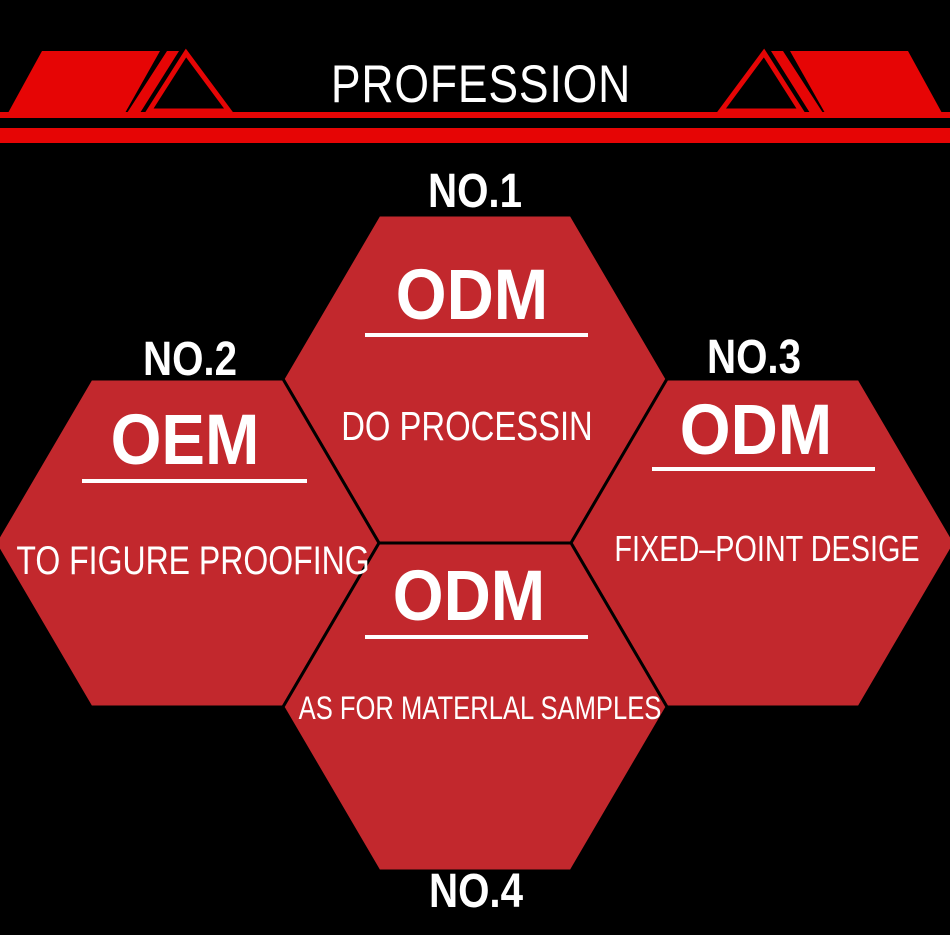  What do you see at coordinates (767, 548) in the screenshot?
I see `hexagon-no3-subtitle: FIXED–POINT DESIGE` at bounding box center [767, 548].